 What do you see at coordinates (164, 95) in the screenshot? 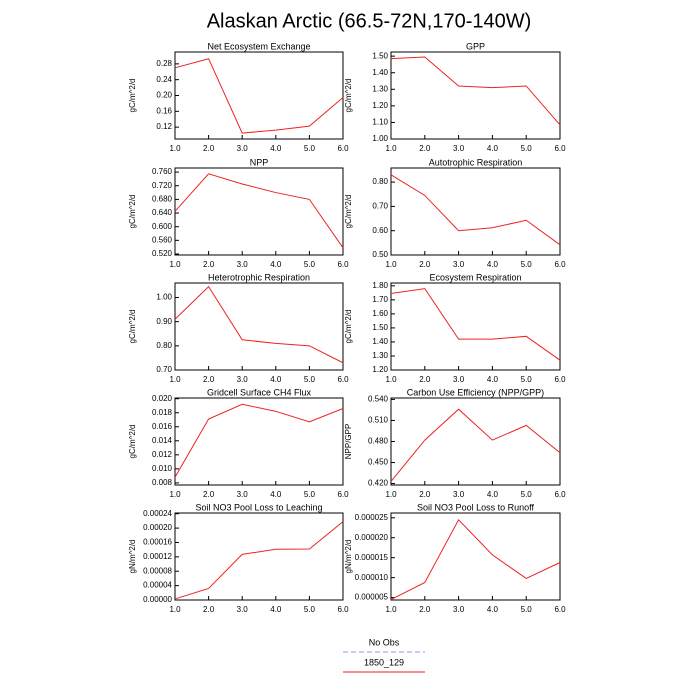
I see `y-tick-label: 0.20` at bounding box center [164, 95].